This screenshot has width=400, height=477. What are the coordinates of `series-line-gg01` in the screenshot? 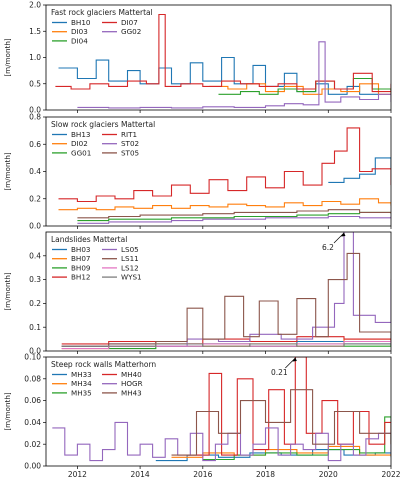 It's located at (234, 216).